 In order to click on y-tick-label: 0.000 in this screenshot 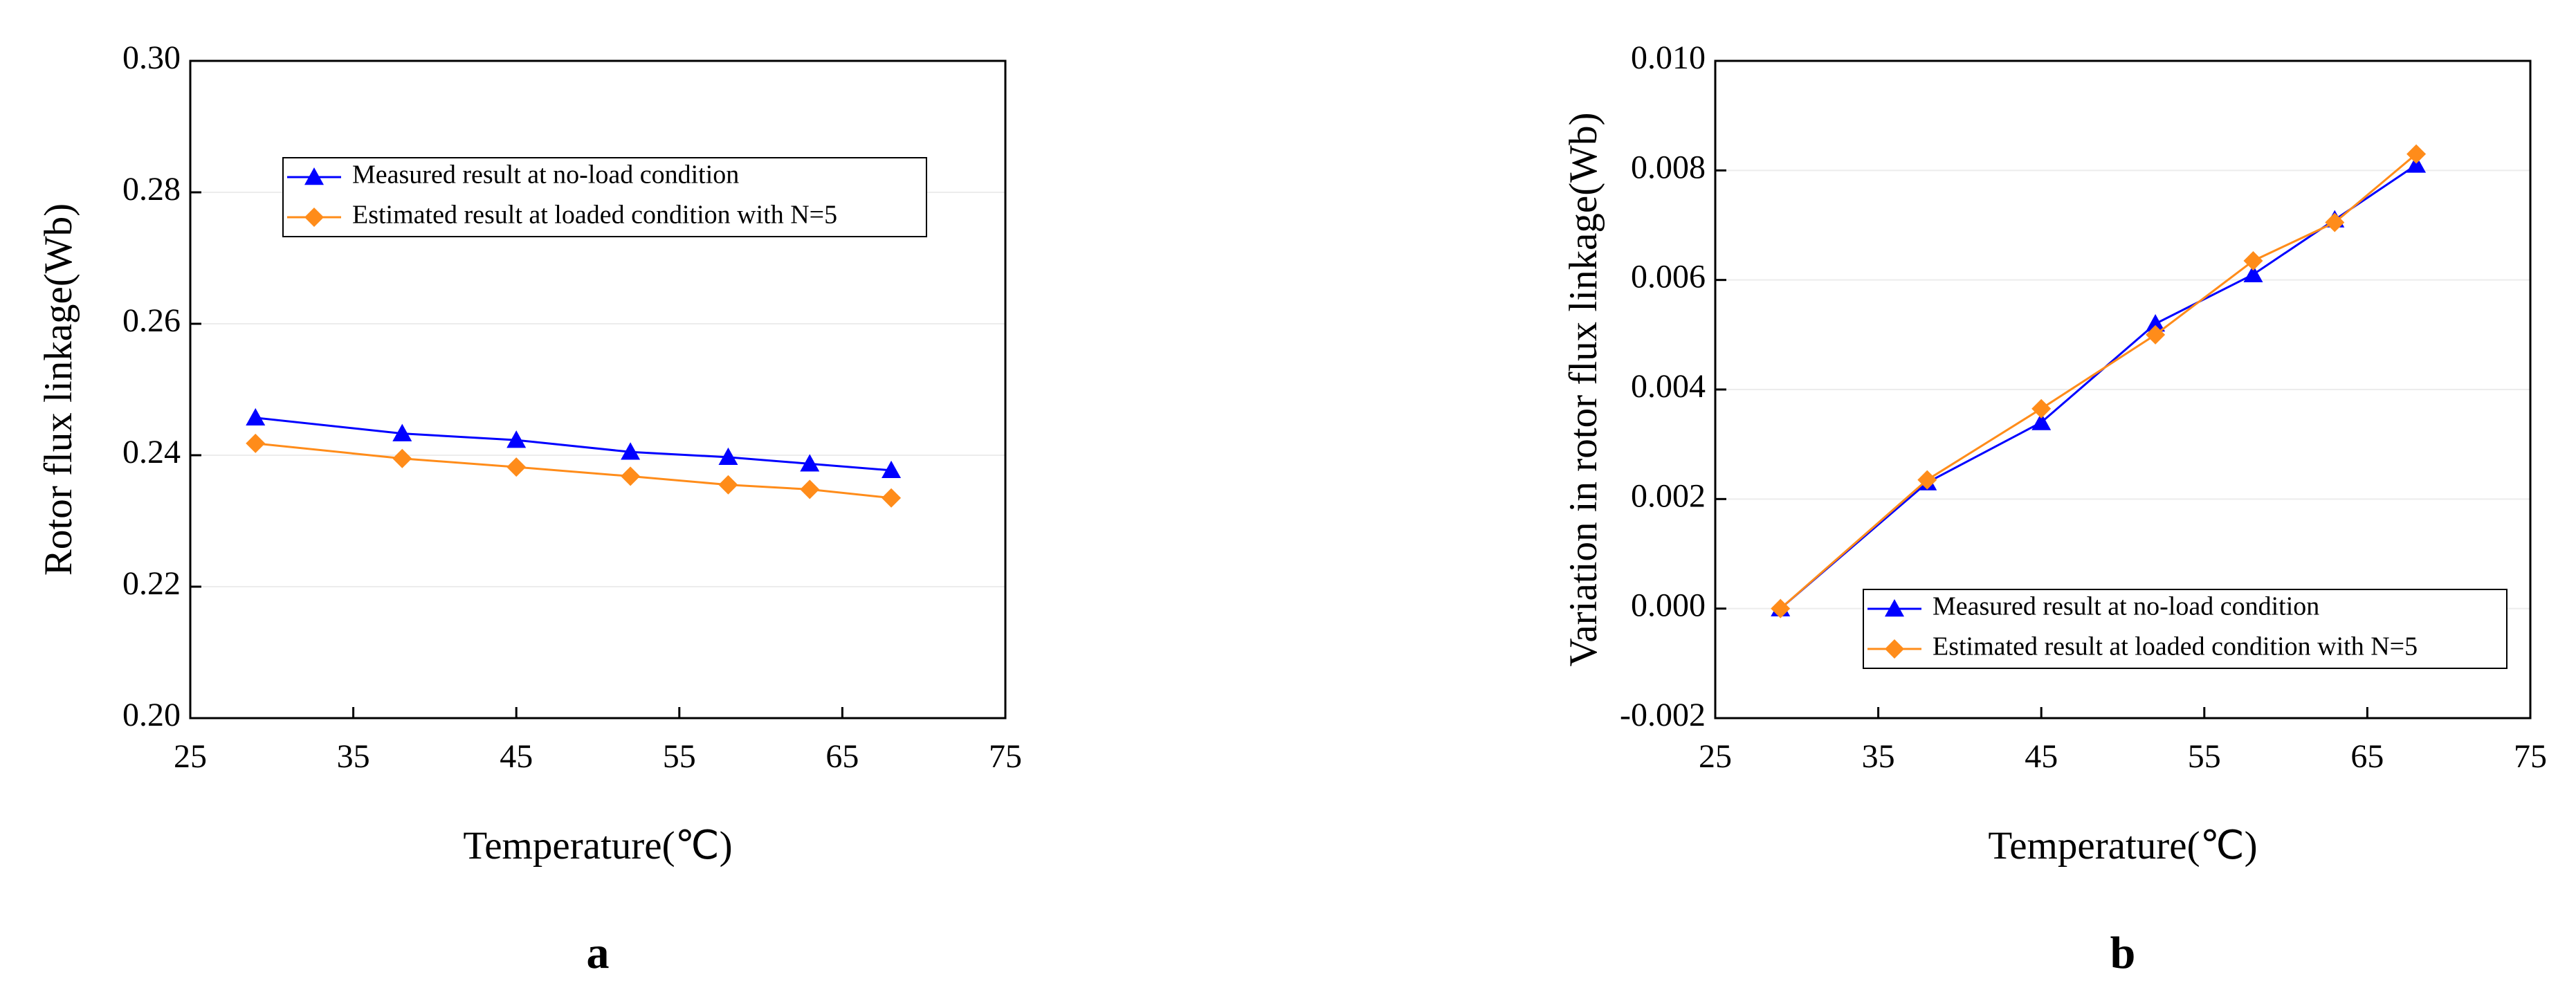, I will do `click(1669, 605)`.